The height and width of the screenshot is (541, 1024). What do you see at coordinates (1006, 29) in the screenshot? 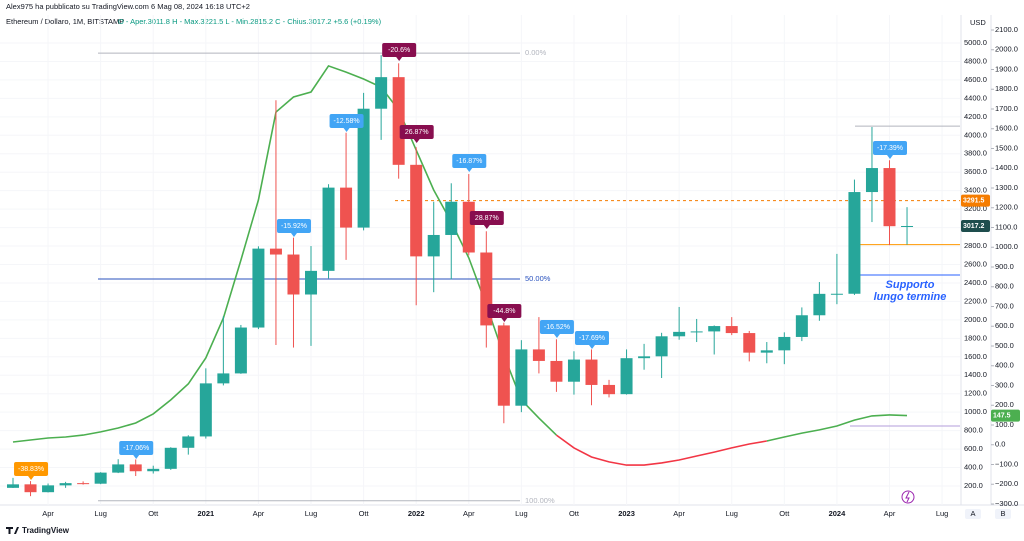
I see `y2-tick-label: 2100.0` at bounding box center [1006, 29].